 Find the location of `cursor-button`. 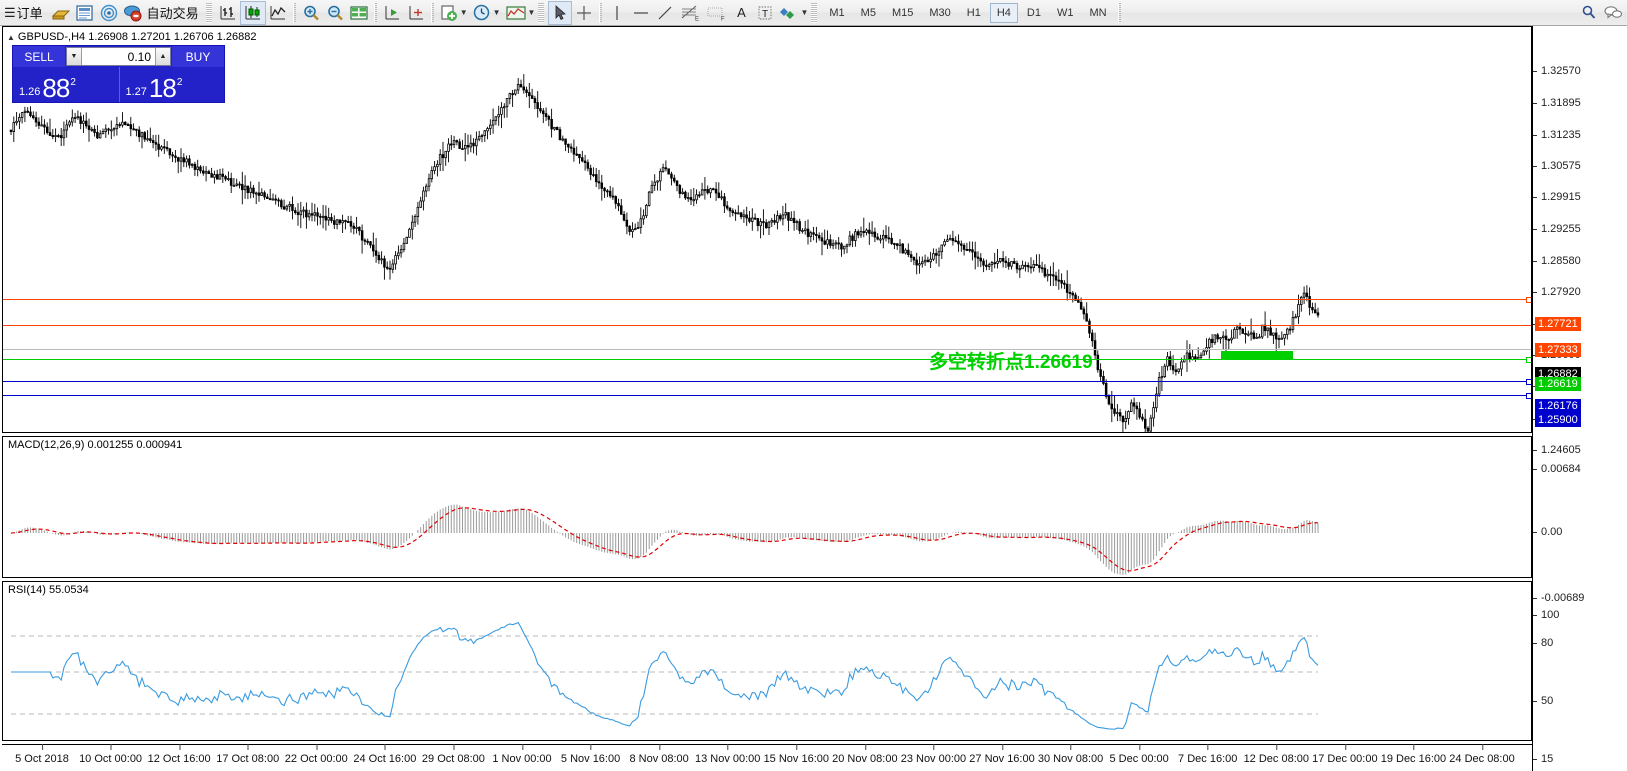

cursor-button is located at coordinates (560, 12).